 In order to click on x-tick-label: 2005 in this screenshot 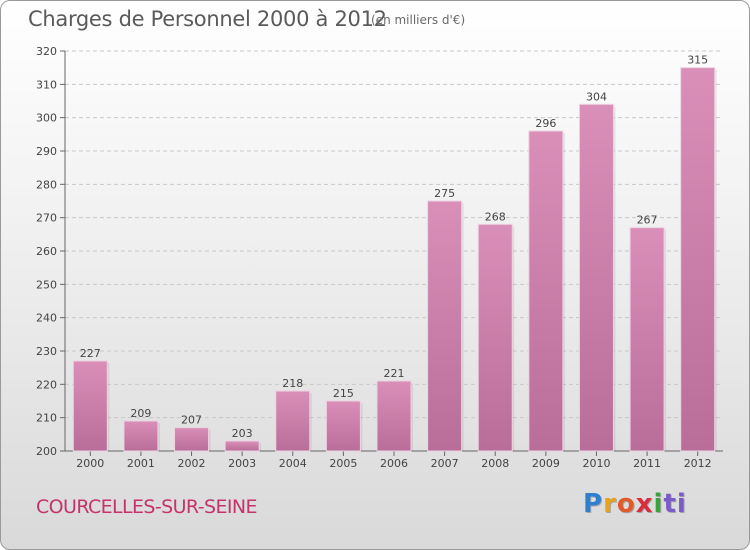, I will do `click(343, 463)`.